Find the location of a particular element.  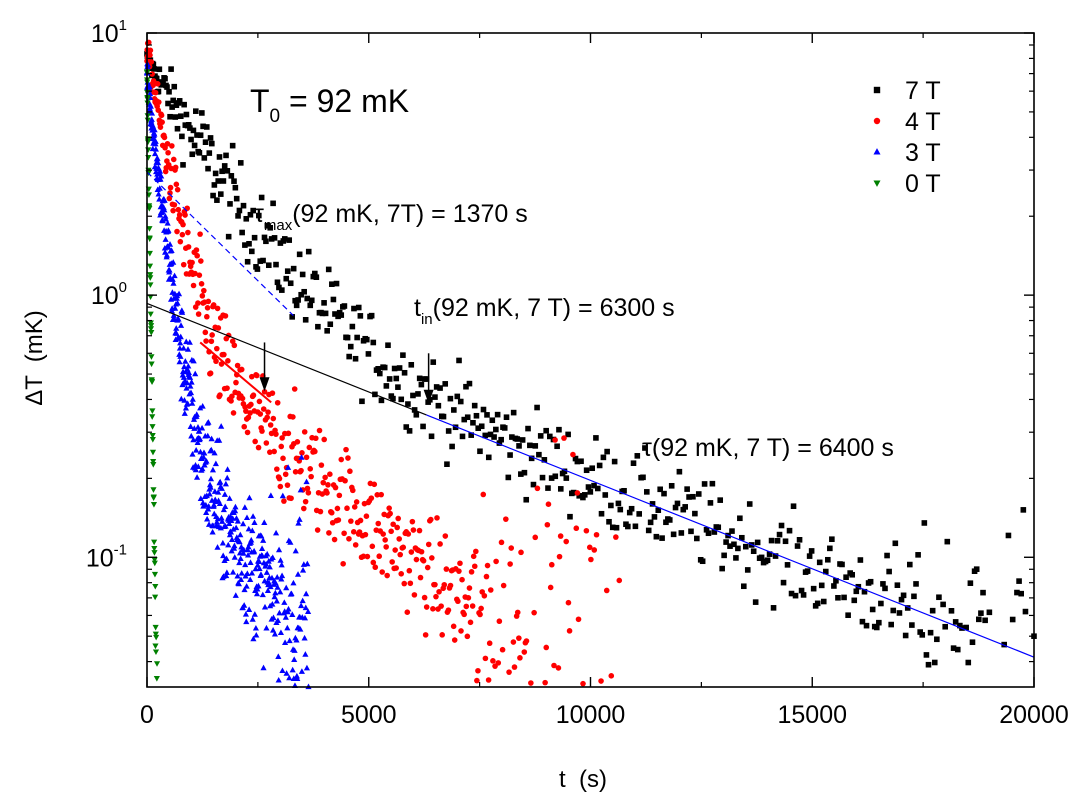

x-tick-label: 0 is located at coordinates (147, 715).